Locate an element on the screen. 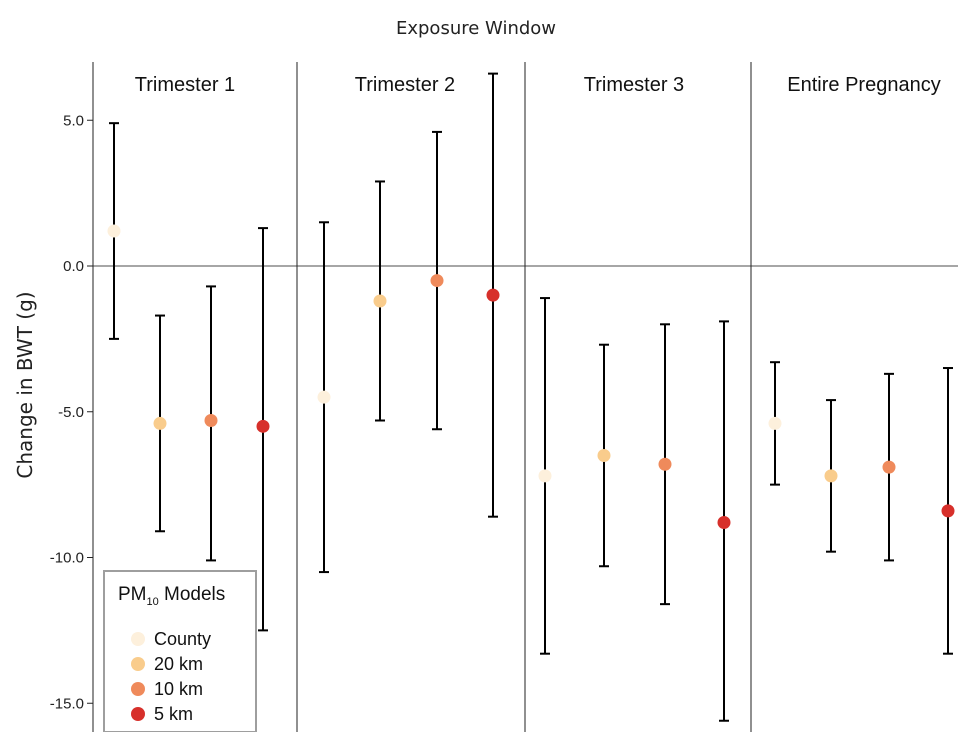  chart-title: Exposure Window is located at coordinates (476, 28).